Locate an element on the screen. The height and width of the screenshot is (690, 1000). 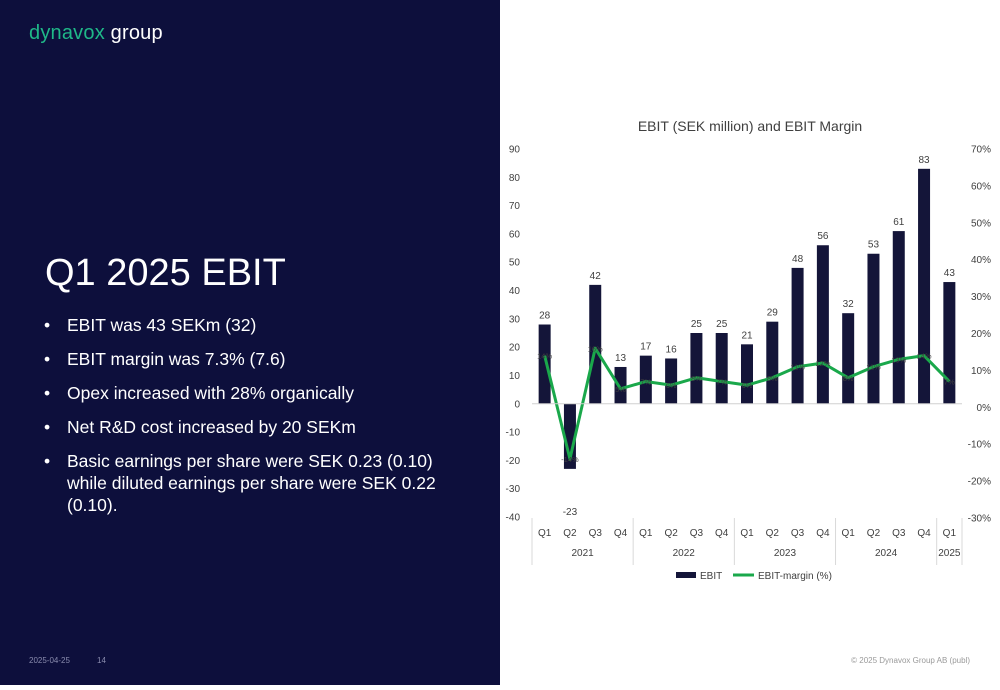
left-y-axis: 90 80 70 60 50 40 30 20 10 0 -10 -20 -30 -40 is located at coordinates (513, 334).